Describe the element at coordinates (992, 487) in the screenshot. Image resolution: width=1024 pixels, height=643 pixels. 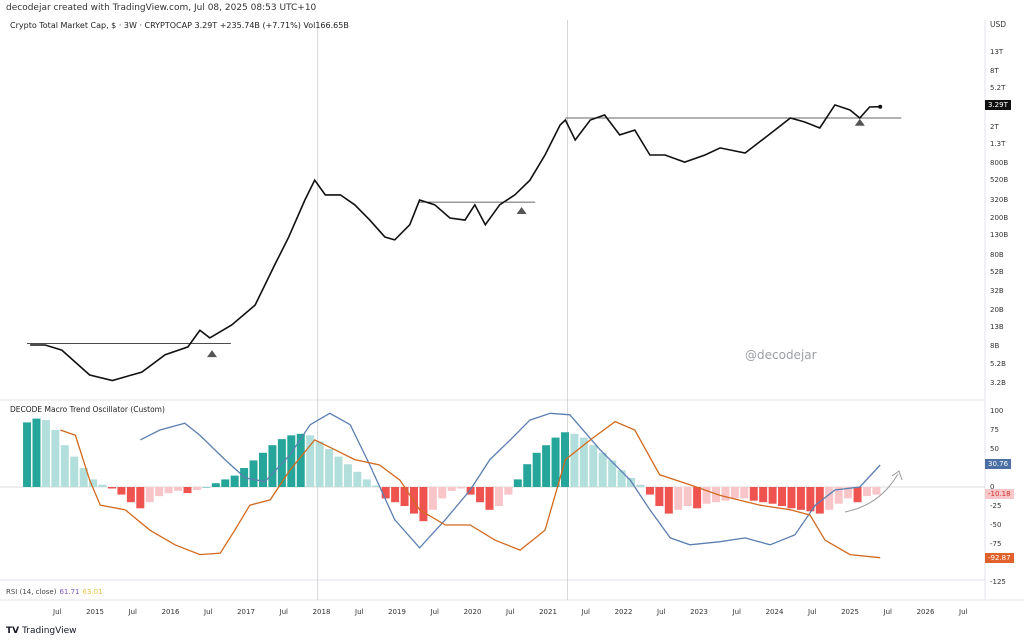
I see `oscillator-axis-tick: 0` at that location.